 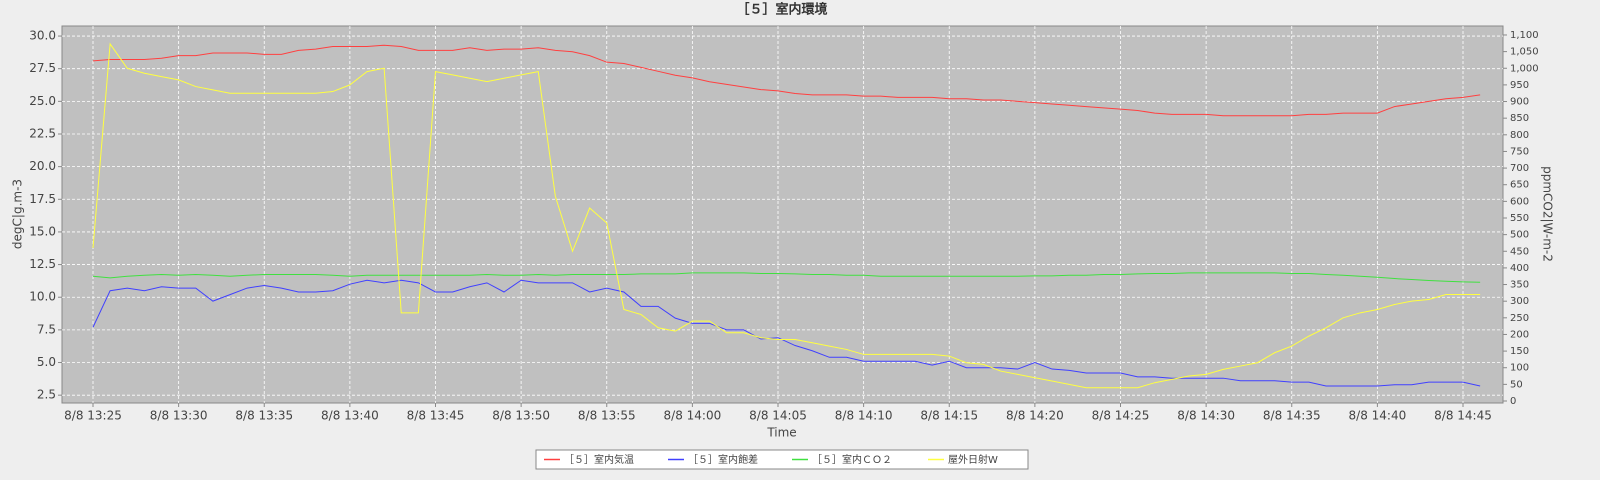 What do you see at coordinates (1516, 384) in the screenshot?
I see `y2-tick-label: 50` at bounding box center [1516, 384].